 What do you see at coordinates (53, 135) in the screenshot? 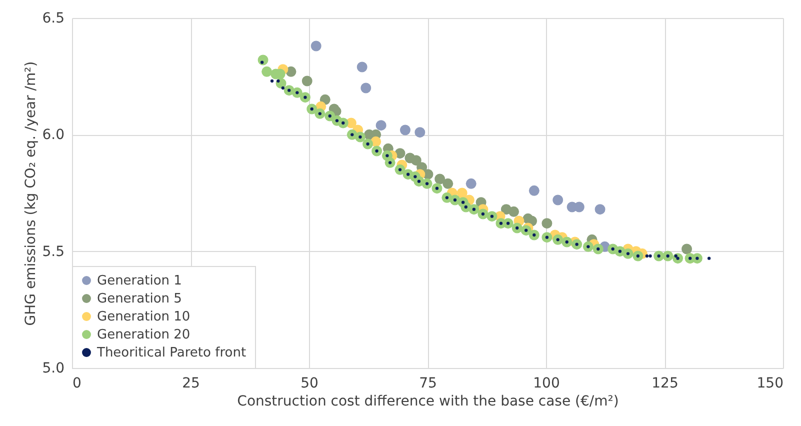
I see `y-tick-label: 6.0` at bounding box center [53, 135].